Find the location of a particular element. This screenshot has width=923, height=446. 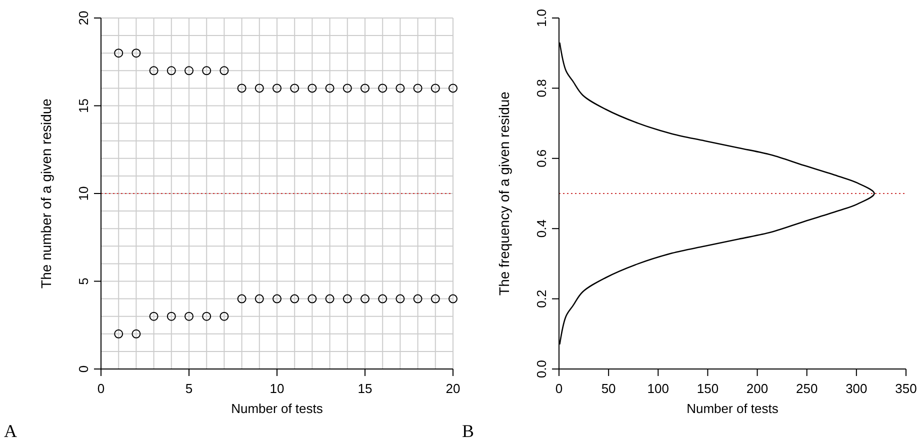

y-tick-label: 0.0 is located at coordinates (541, 369).